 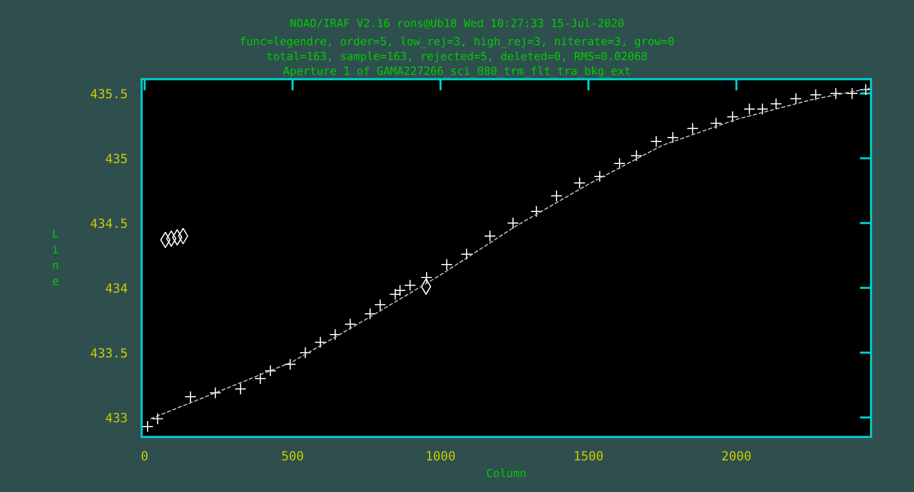 I want to click on chart-title: NOAO/IRAF V2.16 rons@Ub18 Wed 10:27:33 15-Jul-2020, so click(x=457, y=23).